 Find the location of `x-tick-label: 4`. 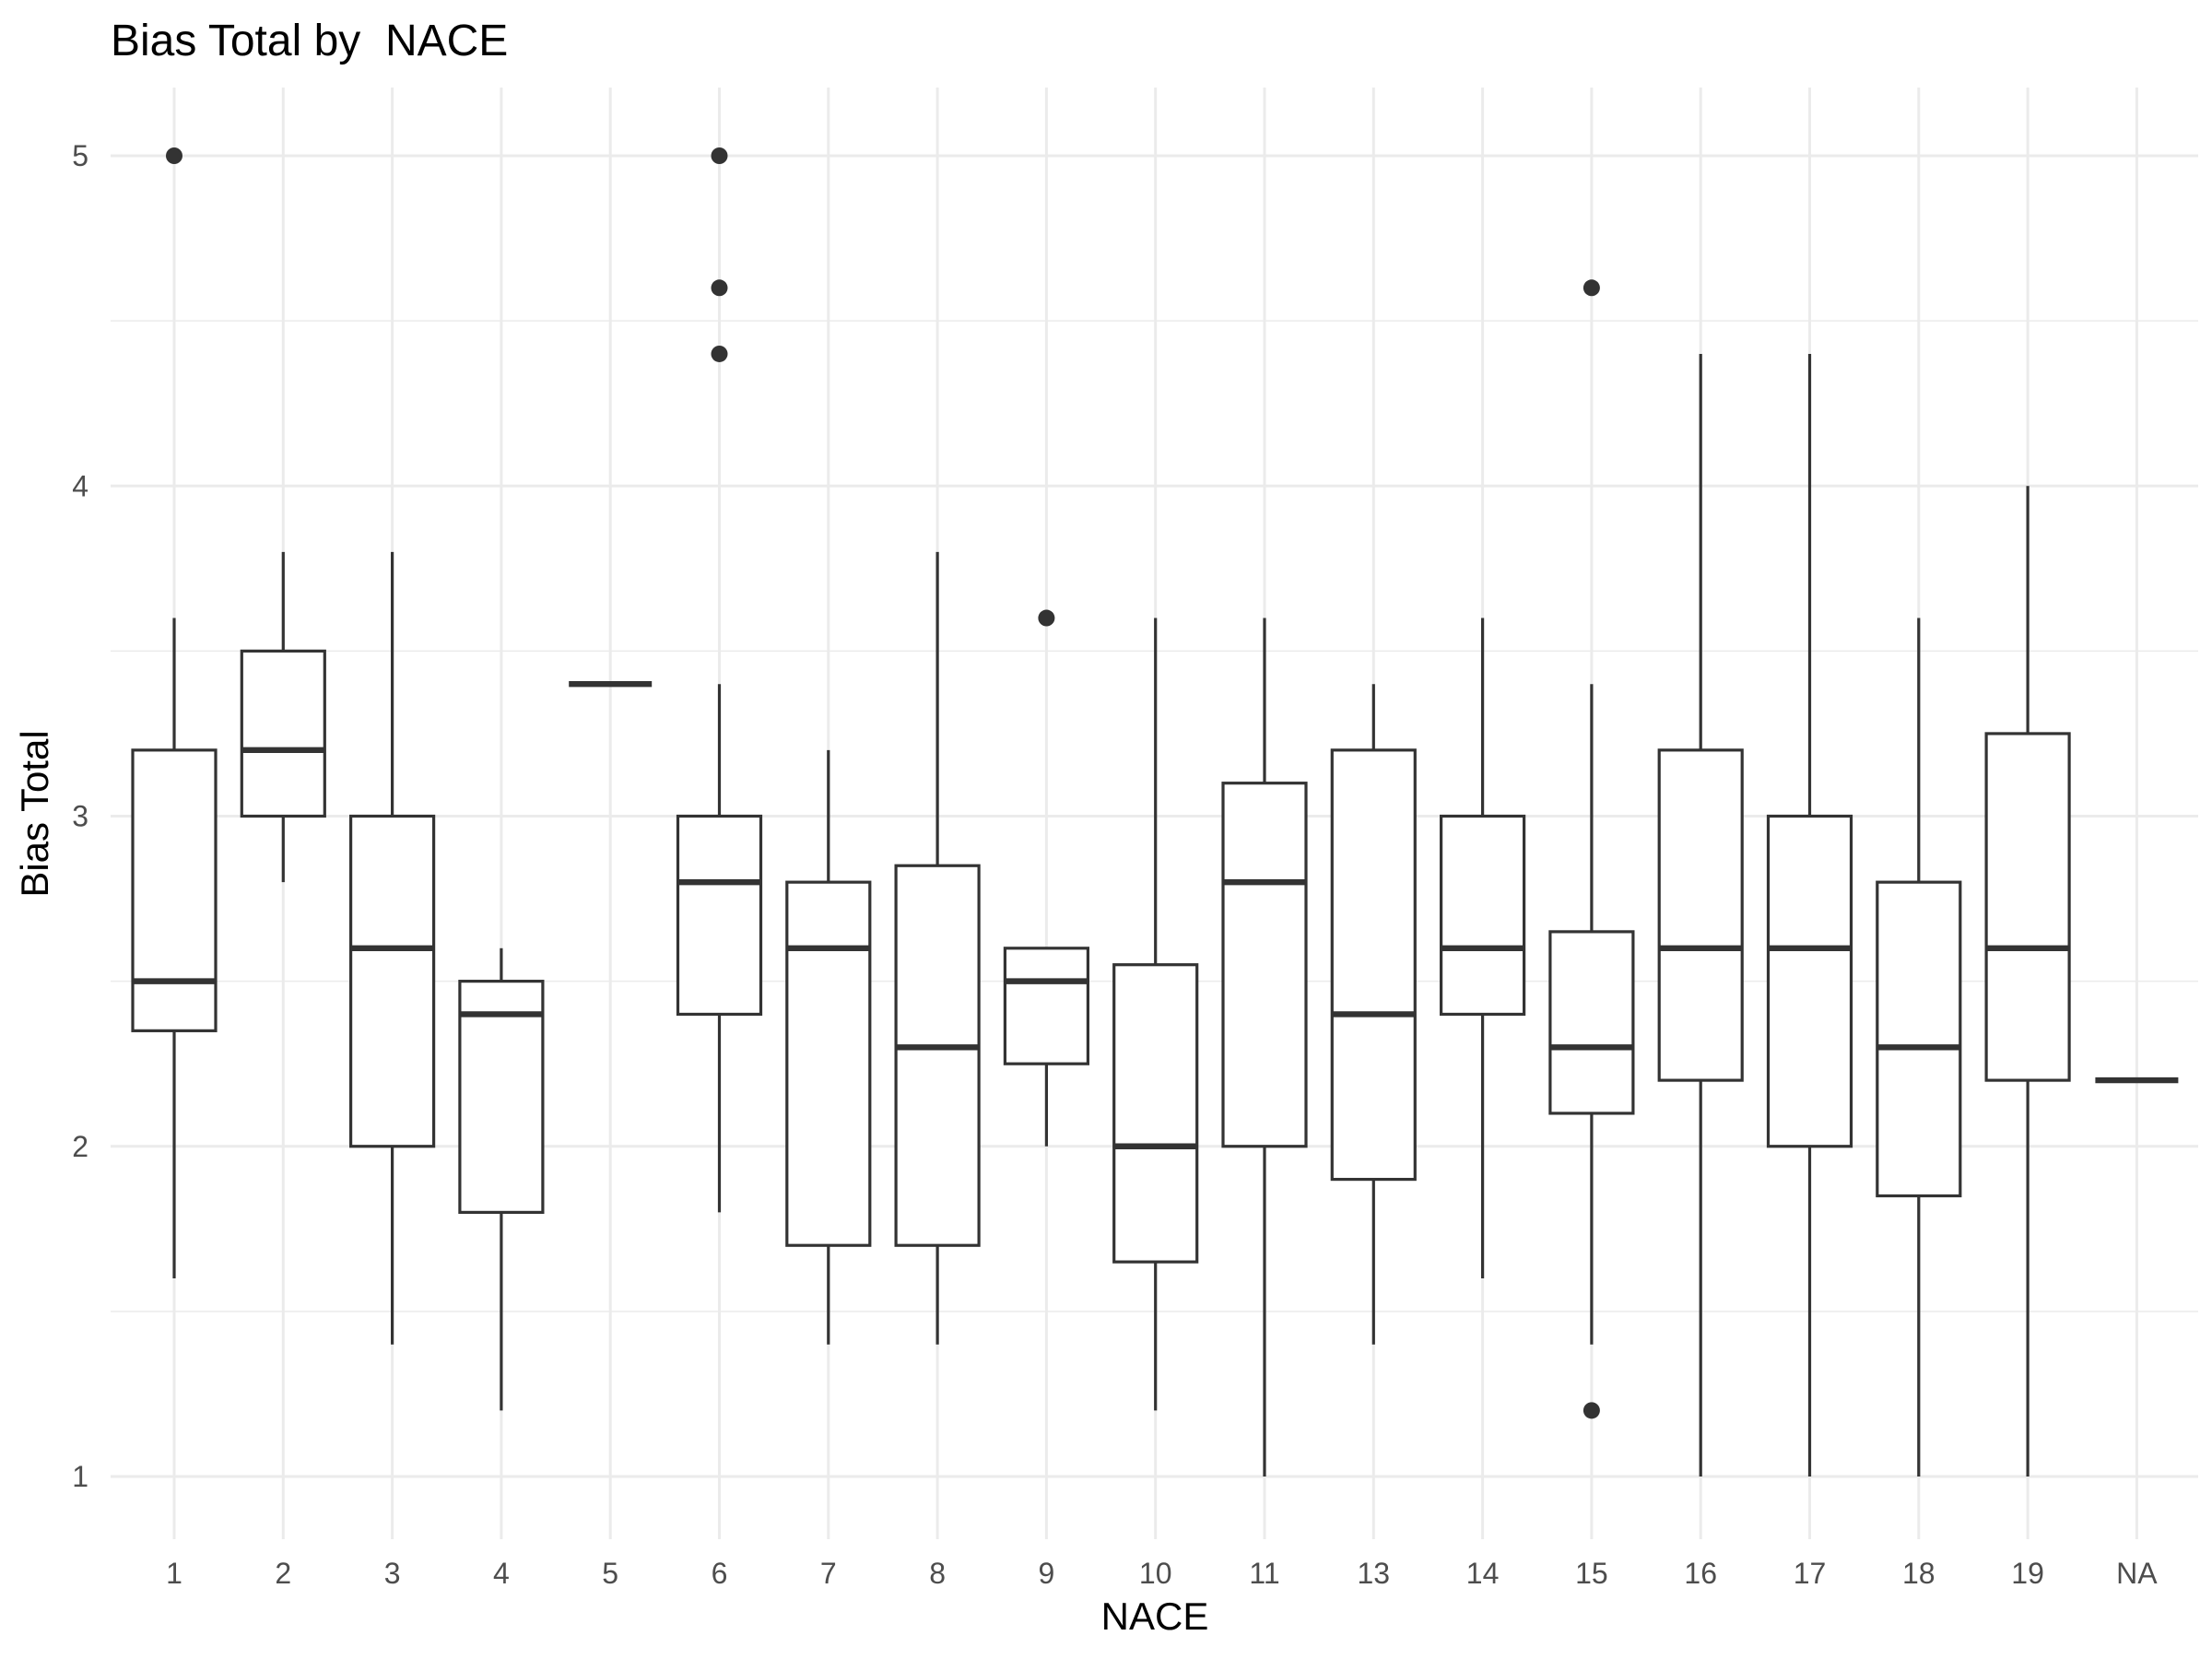

x-tick-label: 4 is located at coordinates (501, 1573).